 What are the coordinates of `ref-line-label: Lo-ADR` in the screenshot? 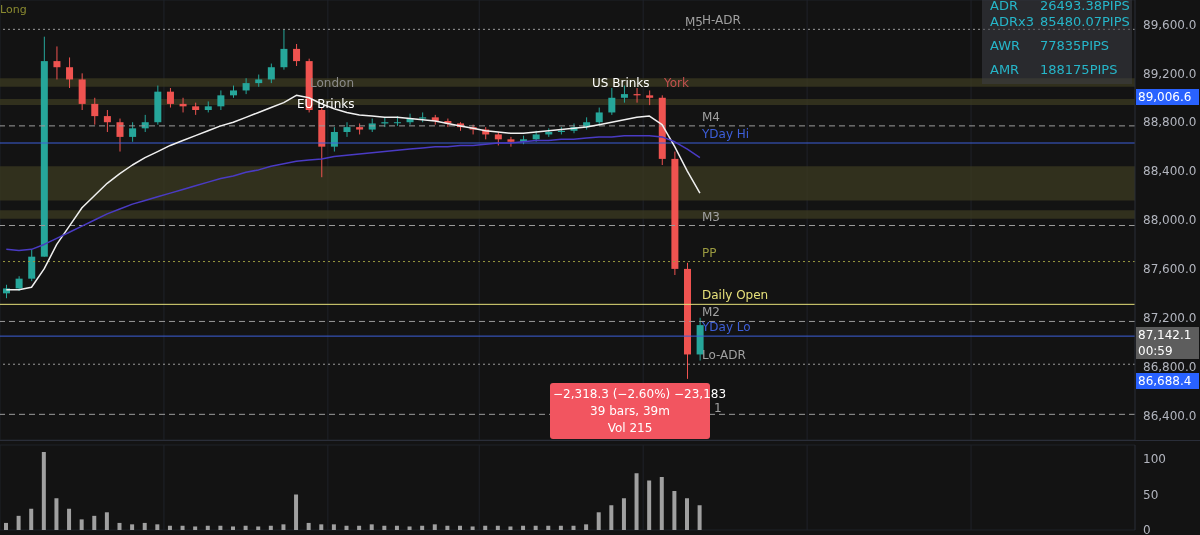 It's located at (724, 355).